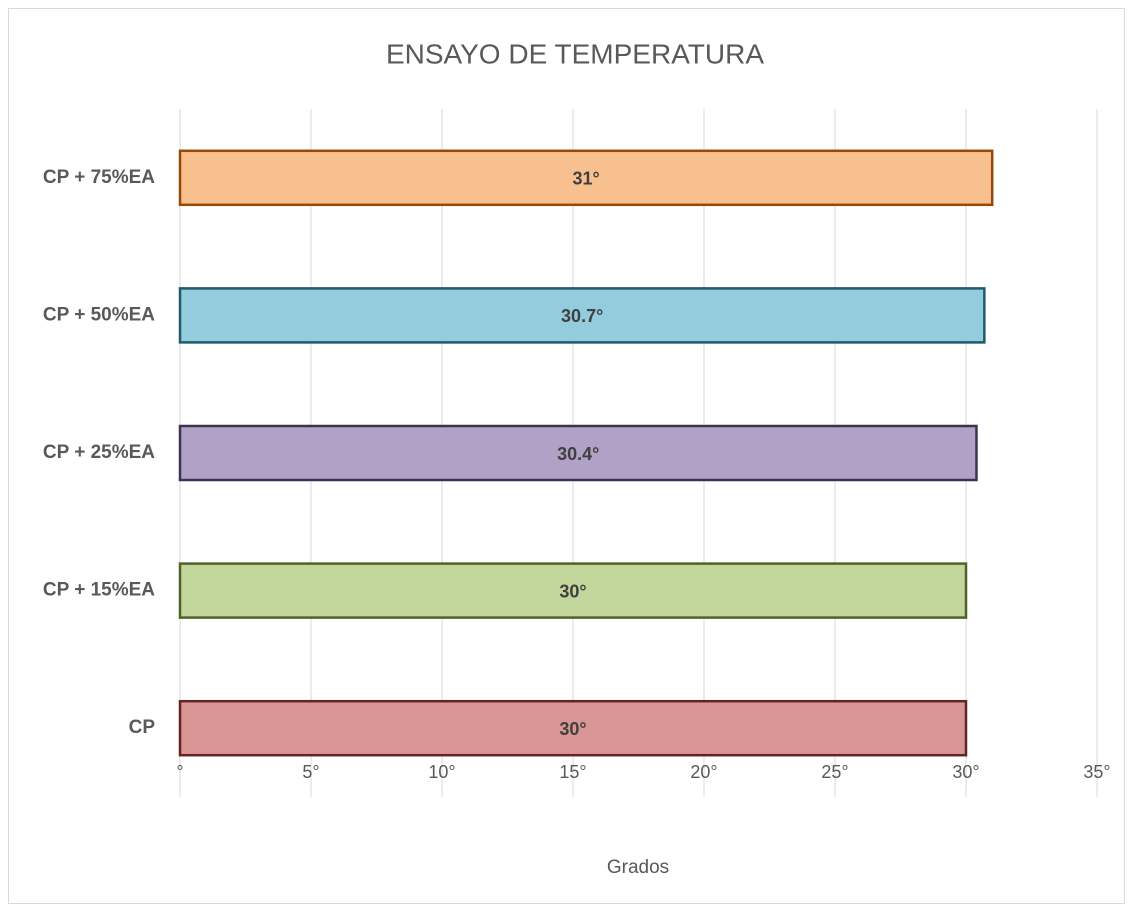  Describe the element at coordinates (99, 452) in the screenshot. I see `y-tick-label: CP + 25%EA` at that location.